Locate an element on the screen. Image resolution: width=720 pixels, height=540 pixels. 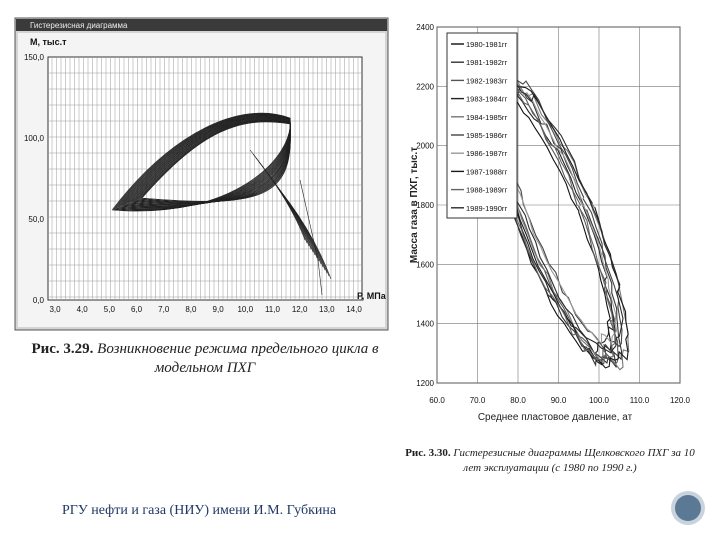
y-axis-label: М, тыс.т is located at coordinates (48, 42).